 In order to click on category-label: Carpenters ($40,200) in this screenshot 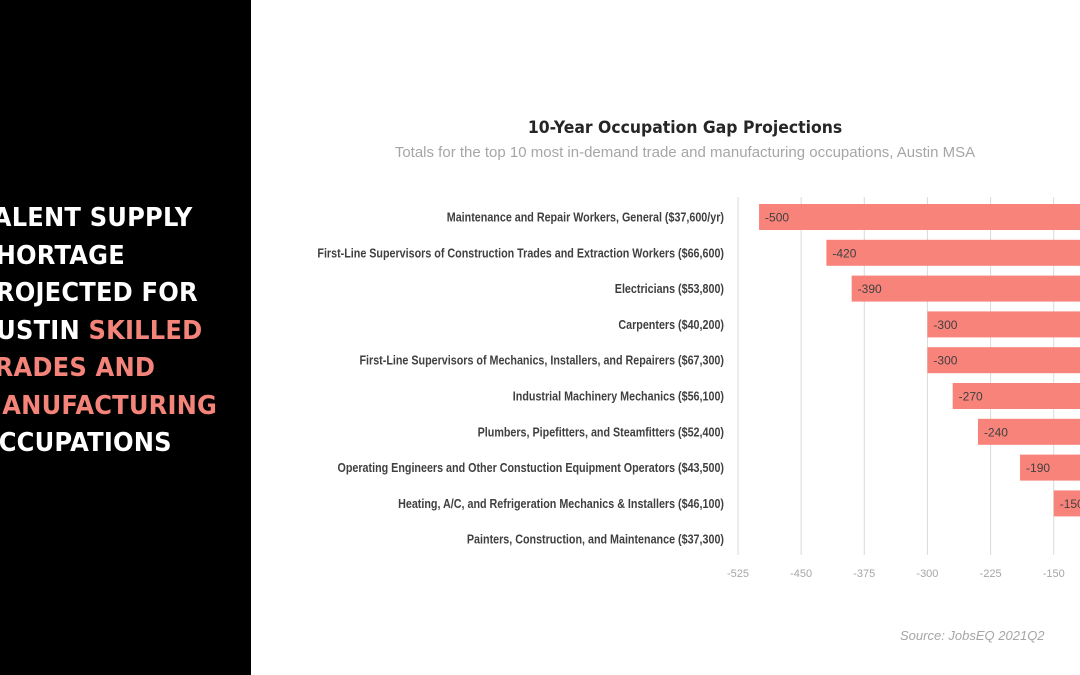, I will do `click(671, 325)`.